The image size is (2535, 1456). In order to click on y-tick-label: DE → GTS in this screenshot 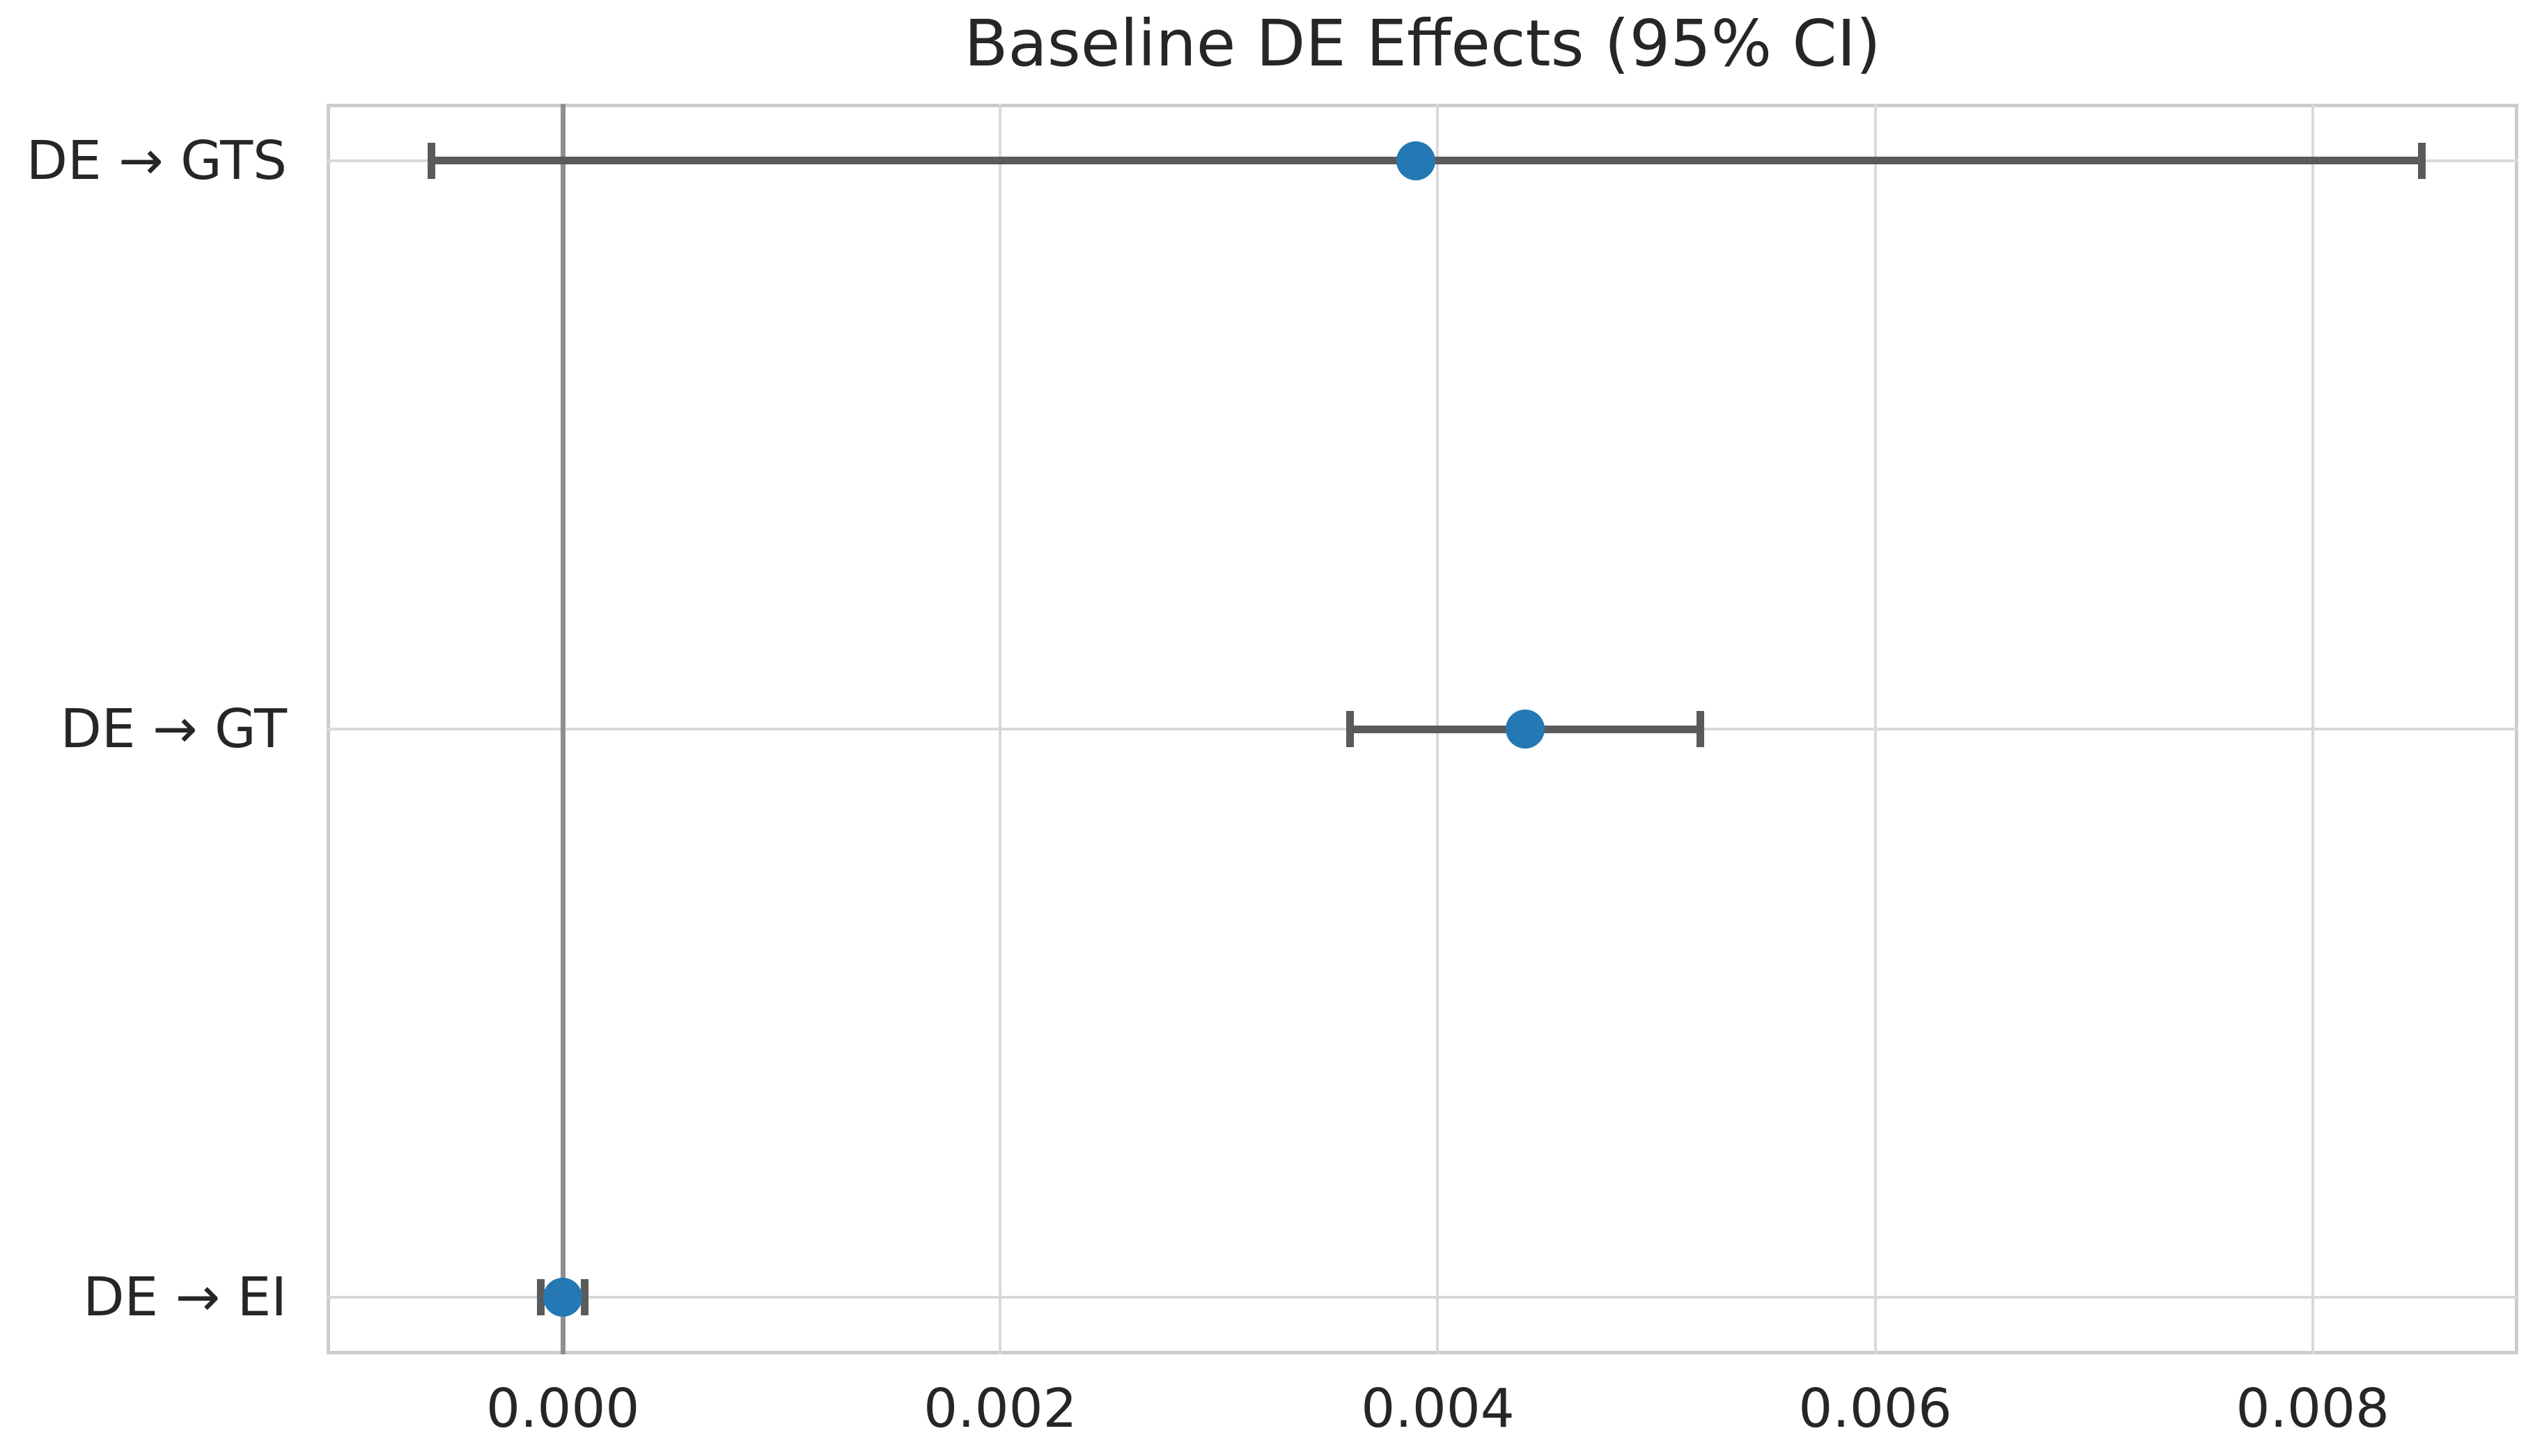, I will do `click(156, 161)`.